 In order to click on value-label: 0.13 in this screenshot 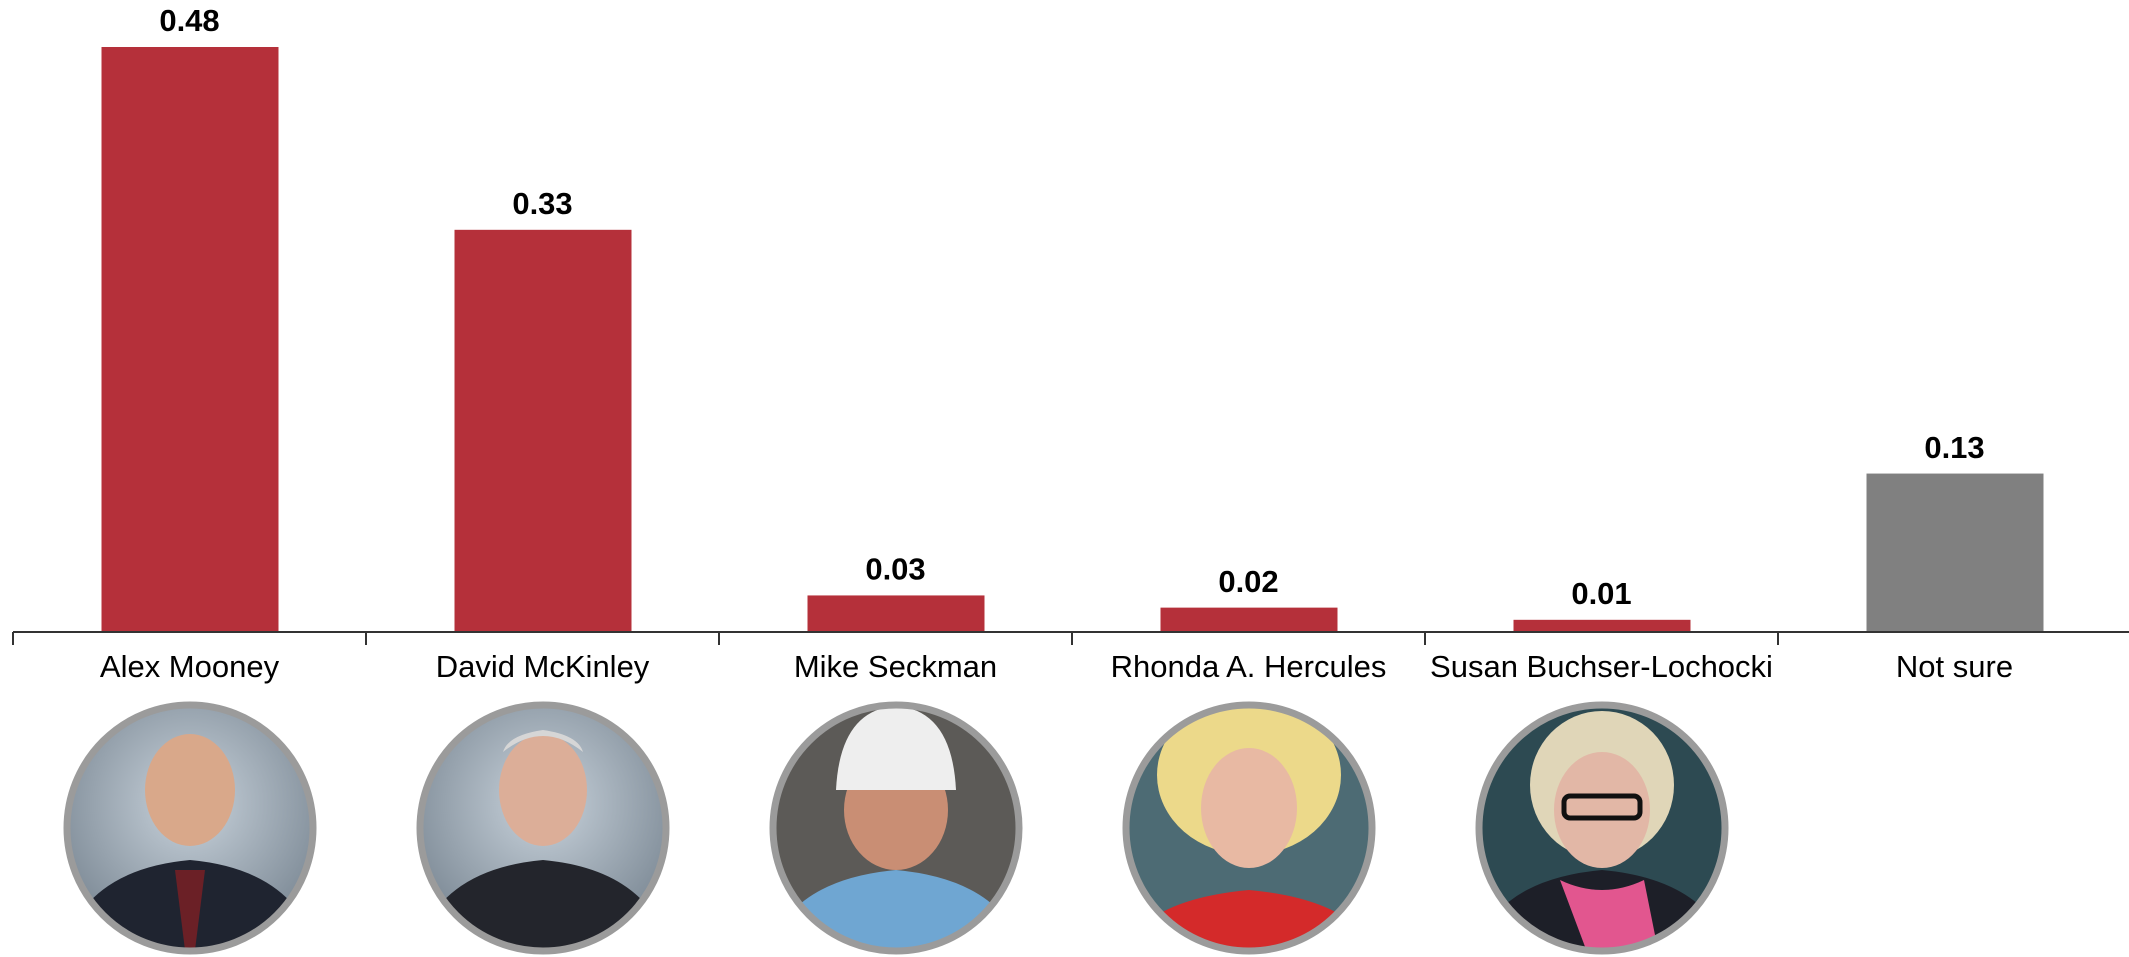, I will do `click(1954, 447)`.